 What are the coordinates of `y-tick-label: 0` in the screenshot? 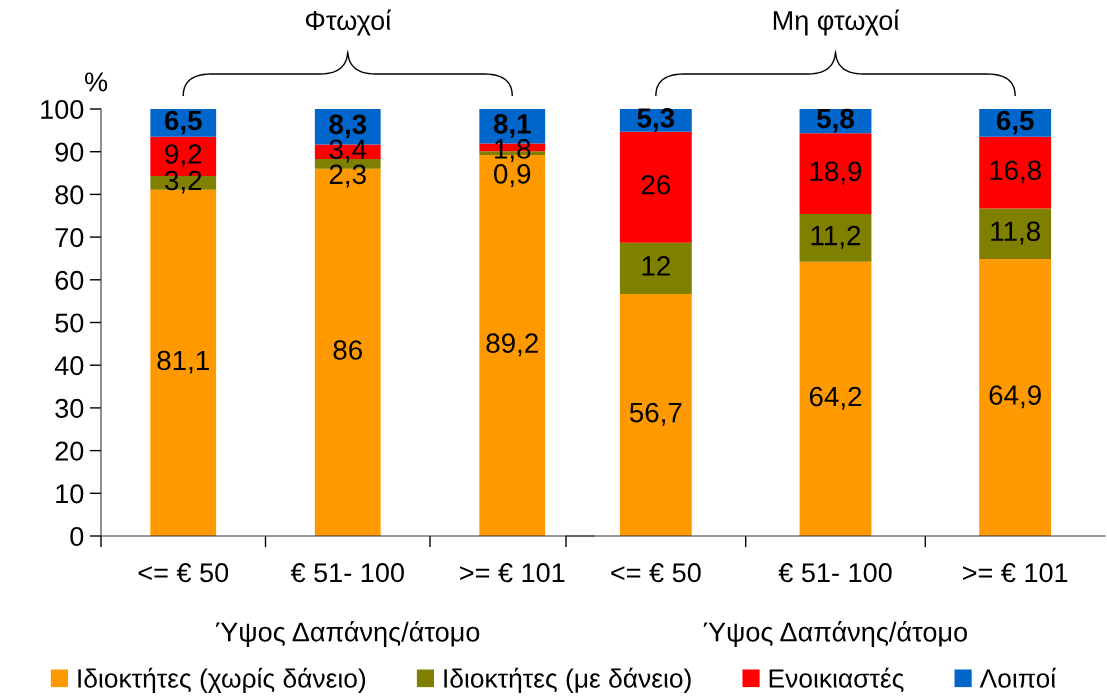 It's located at (77, 536).